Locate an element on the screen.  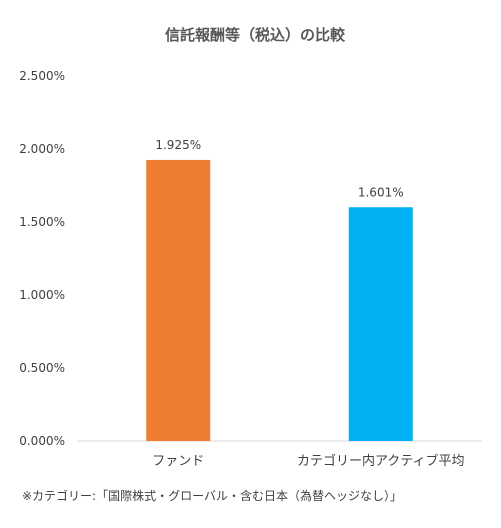
y-tick-label: 2.000% is located at coordinates (42, 149).